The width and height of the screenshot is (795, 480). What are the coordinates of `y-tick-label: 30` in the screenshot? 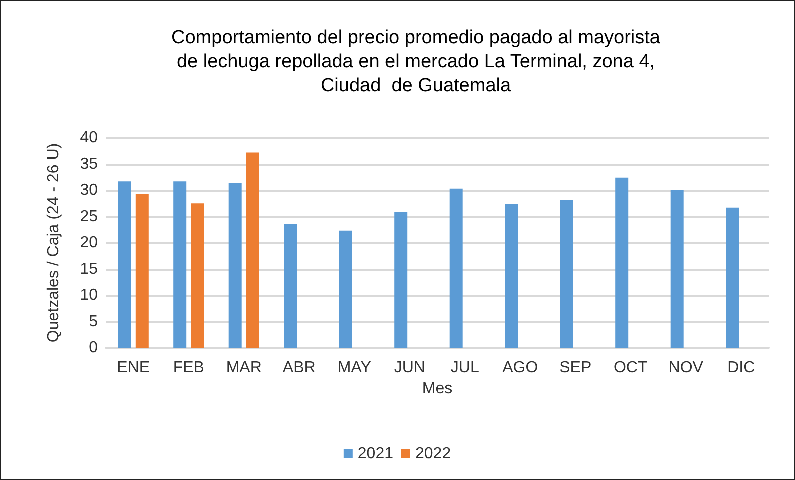 It's located at (89, 190).